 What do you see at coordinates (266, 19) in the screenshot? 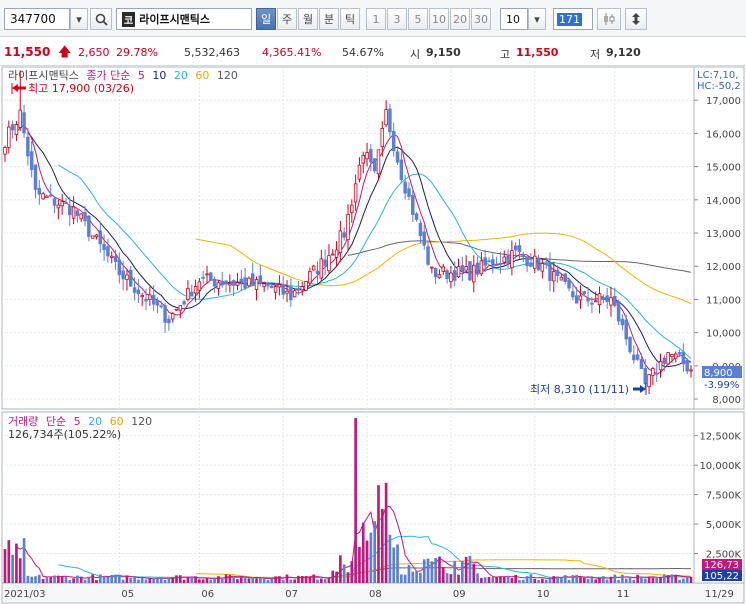
I see `period-tab-0: 일` at bounding box center [266, 19].